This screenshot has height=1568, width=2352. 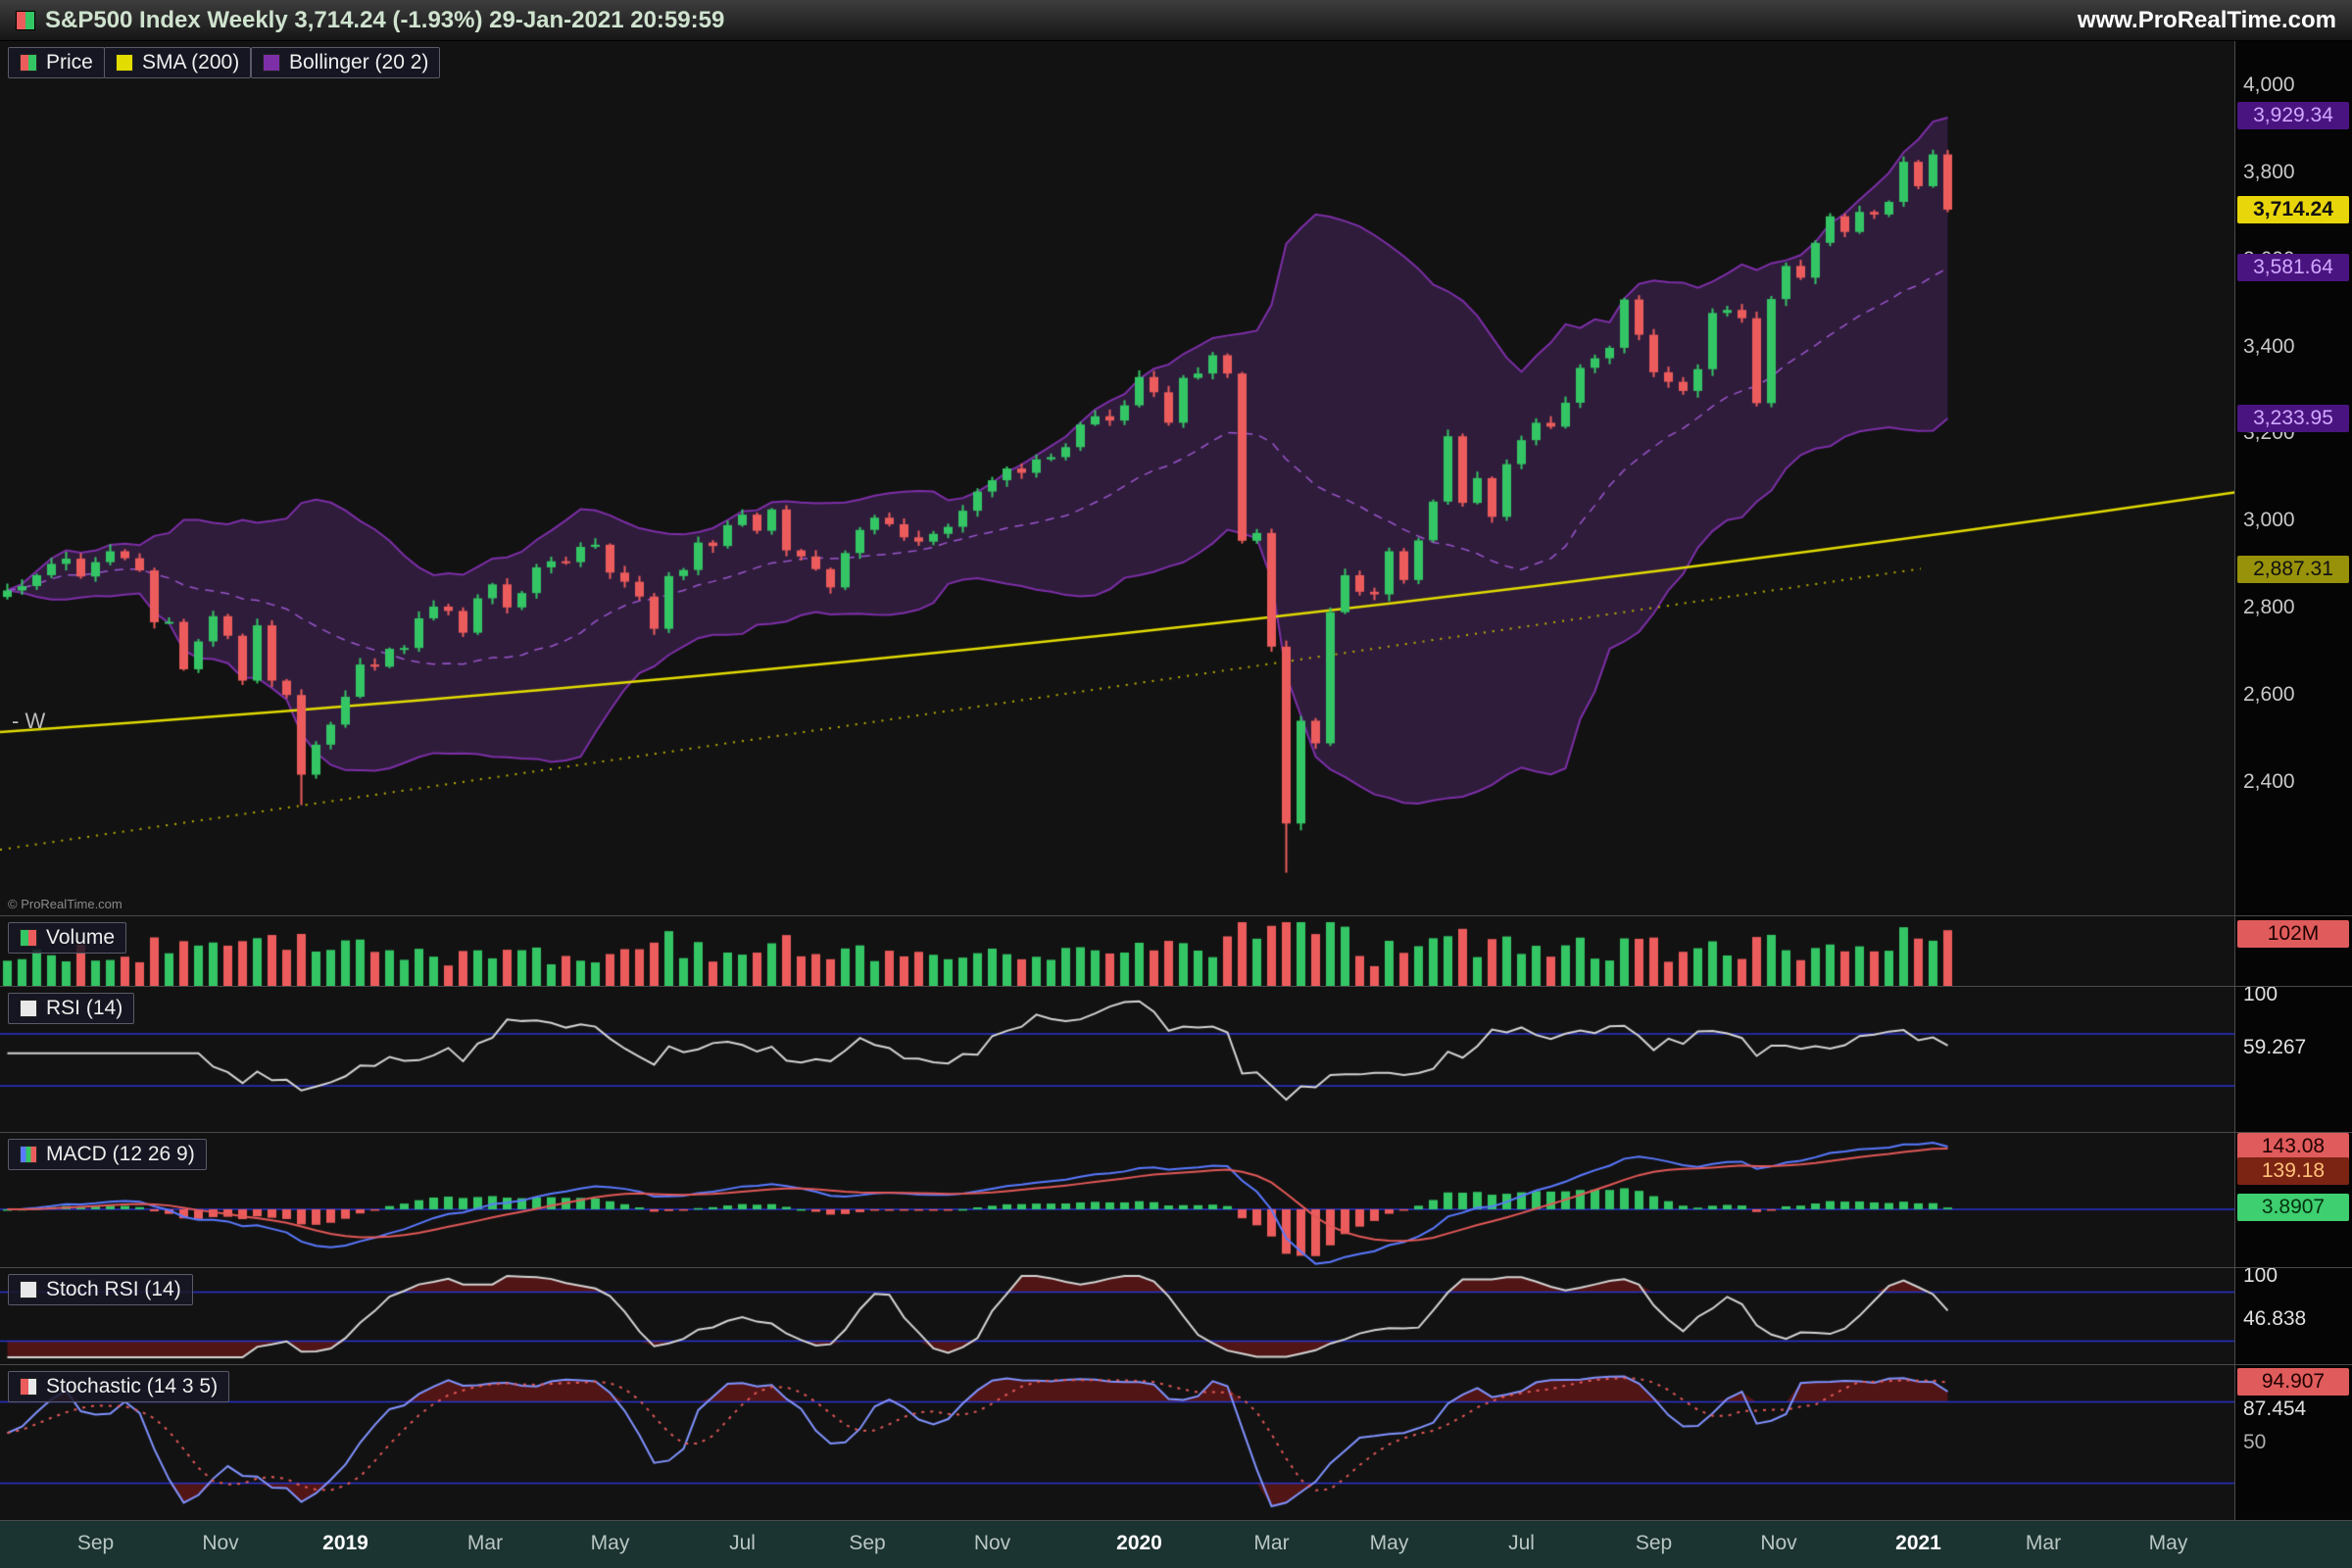 What do you see at coordinates (2260, 1275) in the screenshot?
I see `stoch-rsi-scale-max: 100` at bounding box center [2260, 1275].